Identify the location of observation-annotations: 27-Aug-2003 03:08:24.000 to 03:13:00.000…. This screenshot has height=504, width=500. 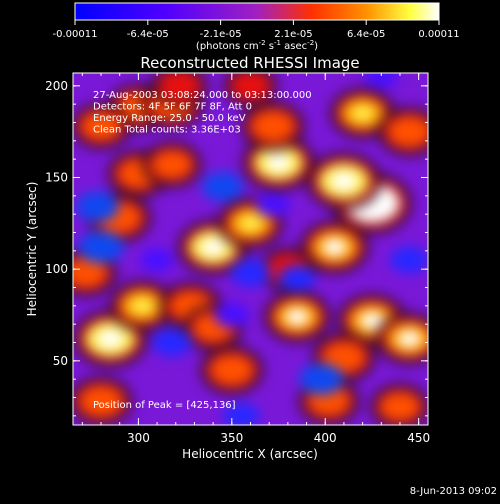
(202, 113).